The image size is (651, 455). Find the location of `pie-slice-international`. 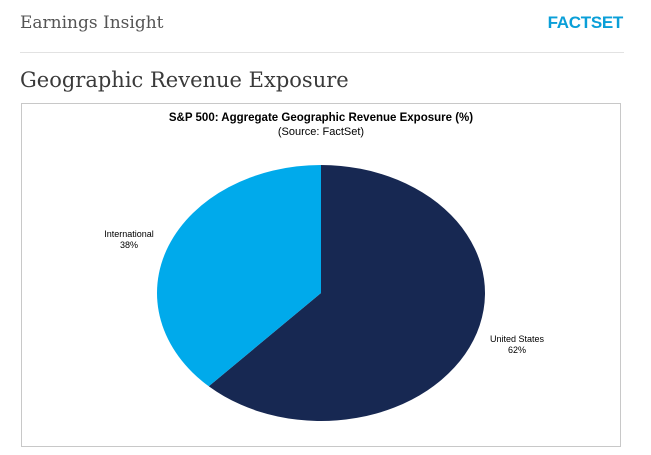

pie-slice-international is located at coordinates (239, 276).